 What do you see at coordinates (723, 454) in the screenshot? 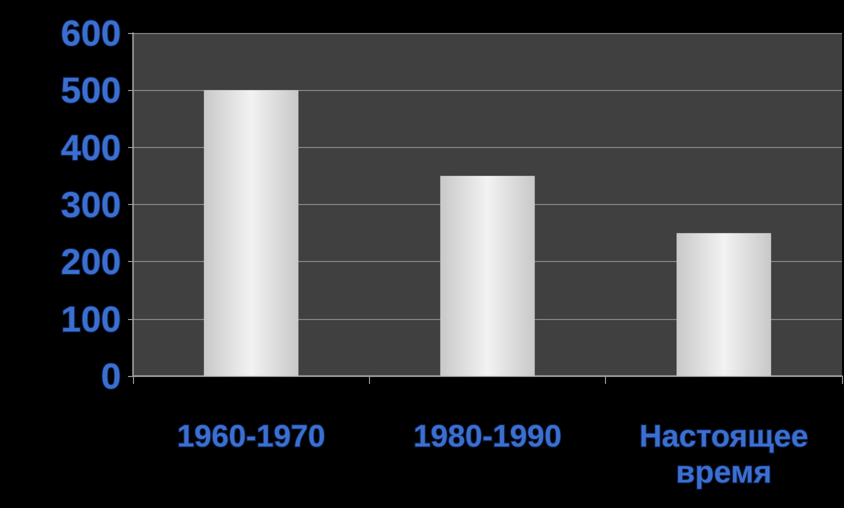
I see `x-tick-label: Настоящее время` at bounding box center [723, 454].